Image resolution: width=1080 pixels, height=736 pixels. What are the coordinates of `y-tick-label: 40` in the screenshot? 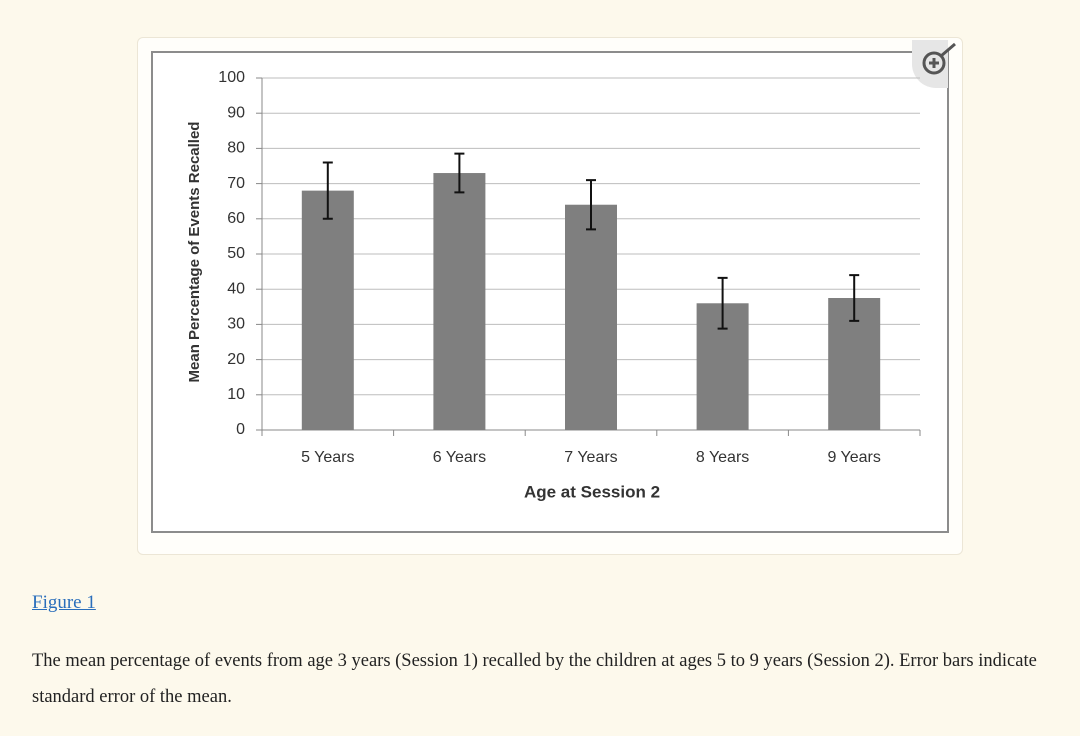 It's located at (236, 288).